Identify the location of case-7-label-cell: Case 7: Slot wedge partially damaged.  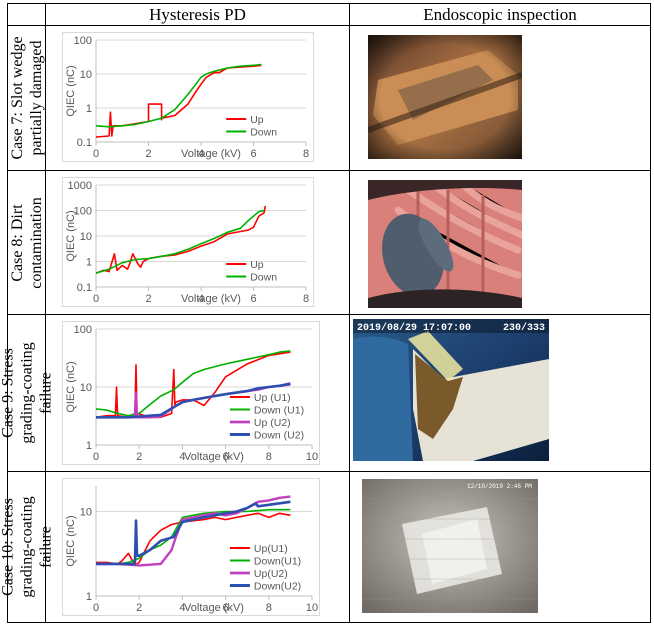
(26, 98).